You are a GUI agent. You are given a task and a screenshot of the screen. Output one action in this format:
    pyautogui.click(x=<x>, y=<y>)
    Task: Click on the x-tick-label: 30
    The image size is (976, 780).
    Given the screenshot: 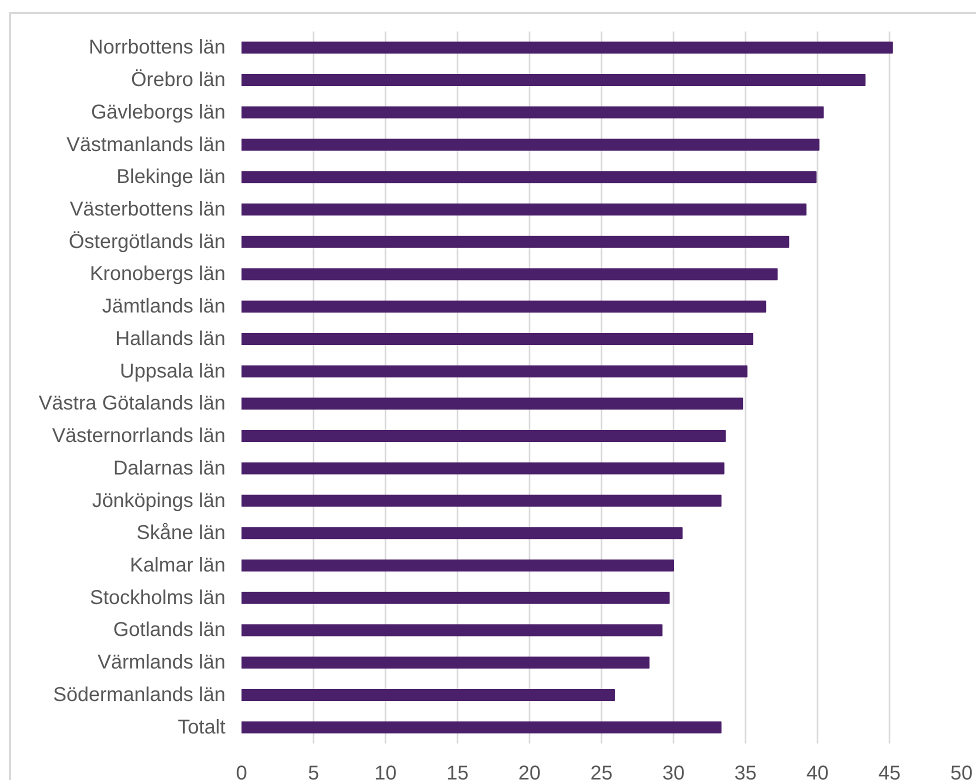 What is the action you would take?
    pyautogui.click(x=673, y=771)
    